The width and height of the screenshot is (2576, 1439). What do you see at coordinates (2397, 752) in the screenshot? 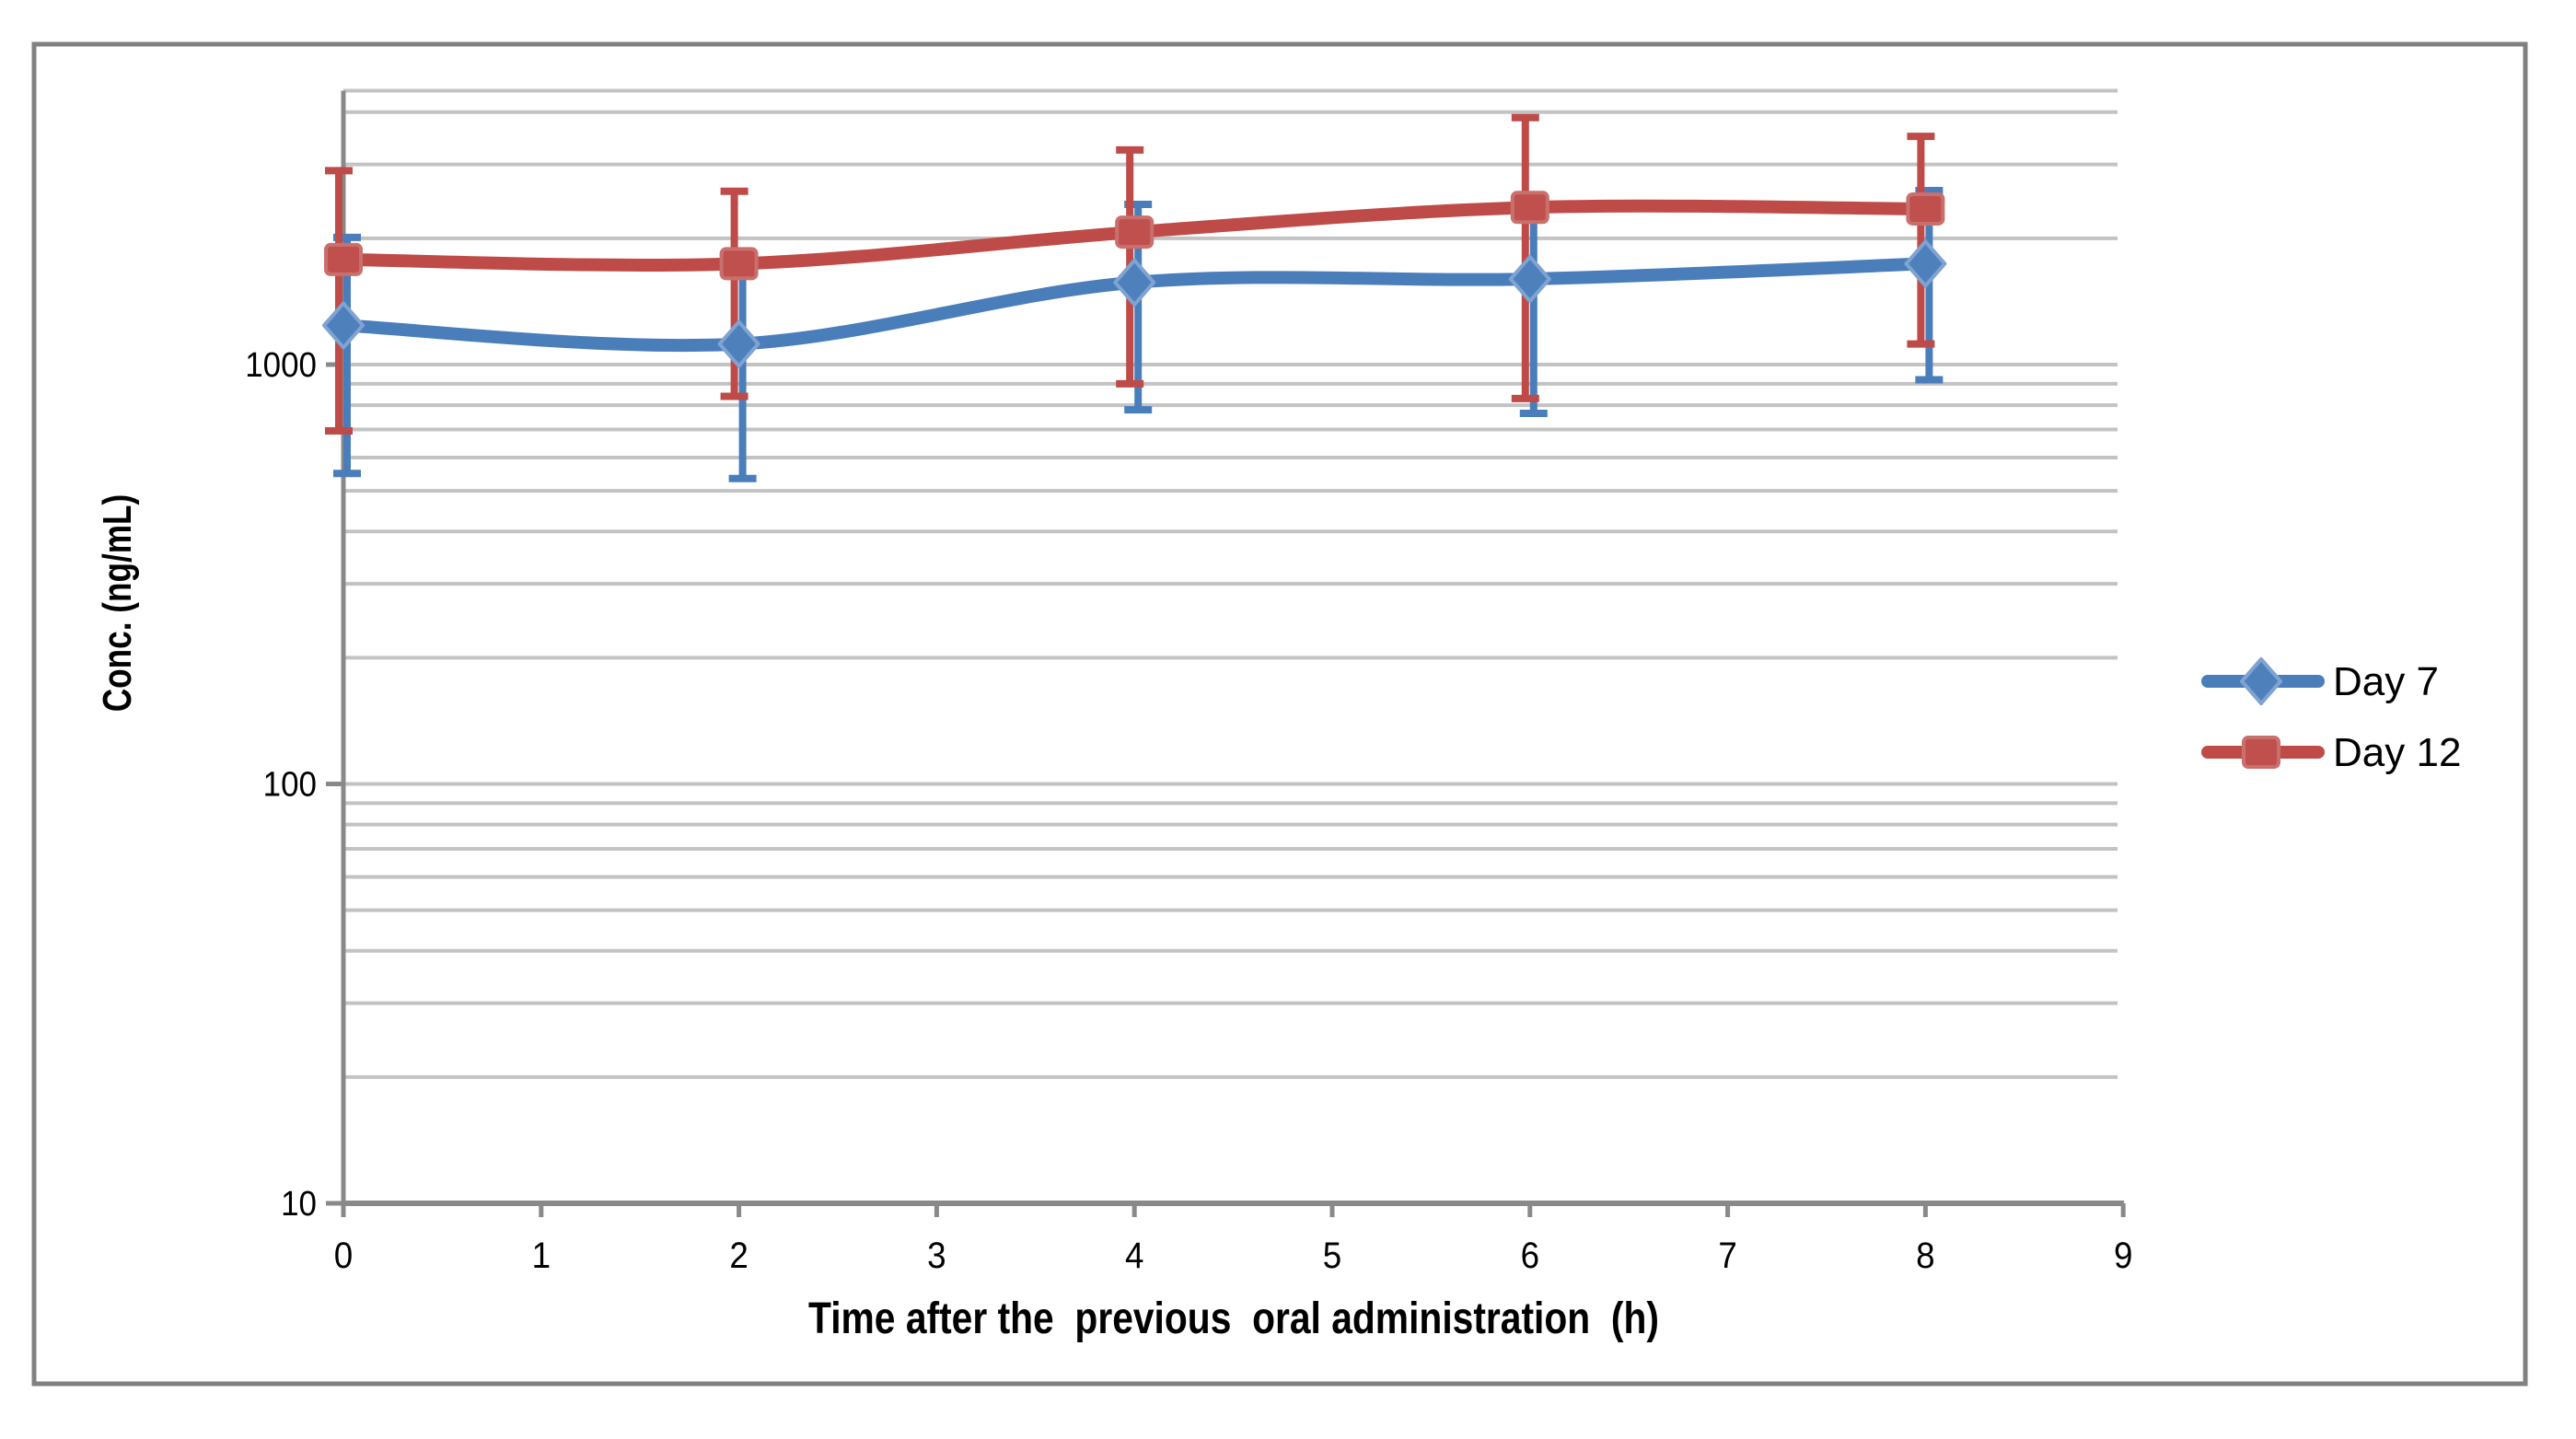
I see `legend-label-day12: Day 12` at bounding box center [2397, 752].